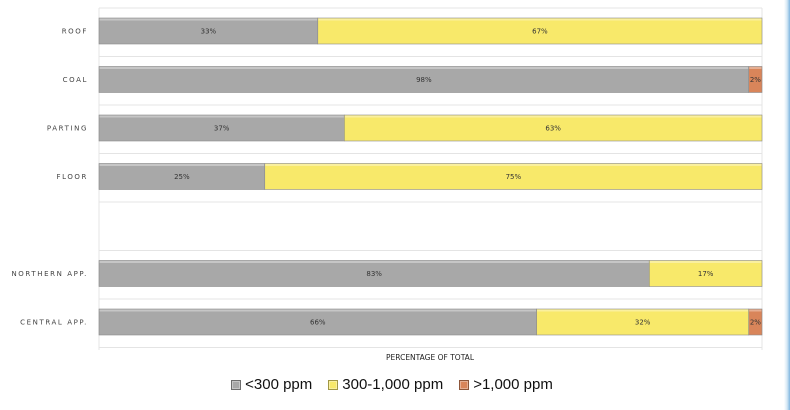 Image resolution: width=790 pixels, height=410 pixels. What do you see at coordinates (49, 274) in the screenshot?
I see `category-label: NORTHERN APP.` at bounding box center [49, 274].